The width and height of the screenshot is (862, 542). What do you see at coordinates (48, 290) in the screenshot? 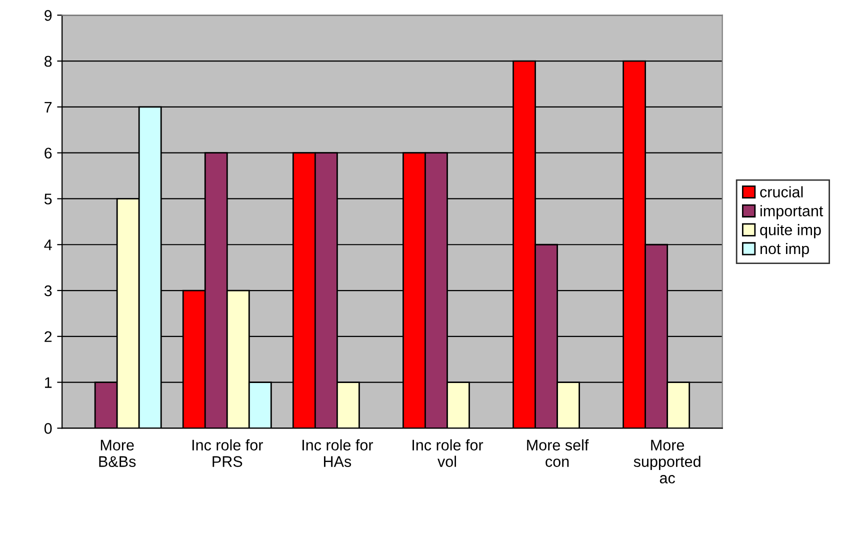
I see `y-tick-label: 3` at bounding box center [48, 290].